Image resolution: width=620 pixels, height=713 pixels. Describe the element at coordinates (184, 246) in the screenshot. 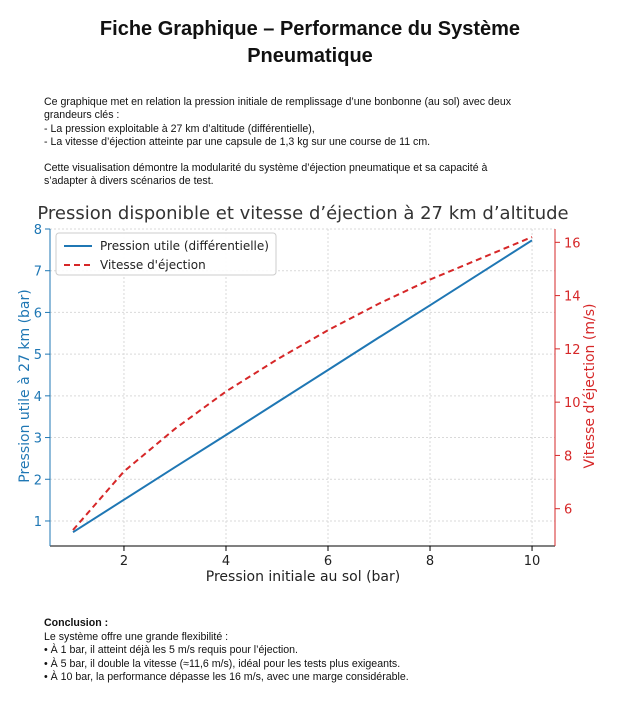

I see `legend-label: Pression utile (différentielle)` at that location.